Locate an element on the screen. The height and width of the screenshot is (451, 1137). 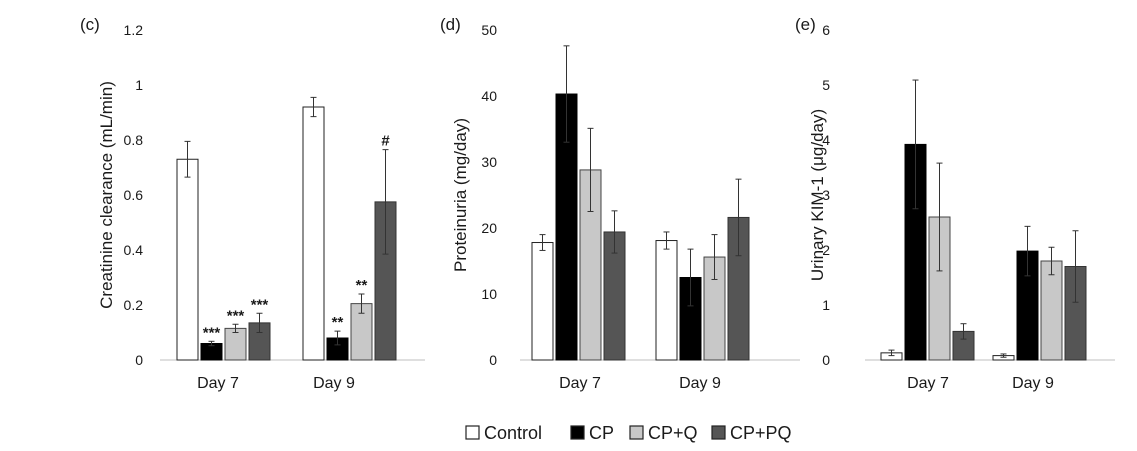
legend-swatch-cp is located at coordinates (577, 432).